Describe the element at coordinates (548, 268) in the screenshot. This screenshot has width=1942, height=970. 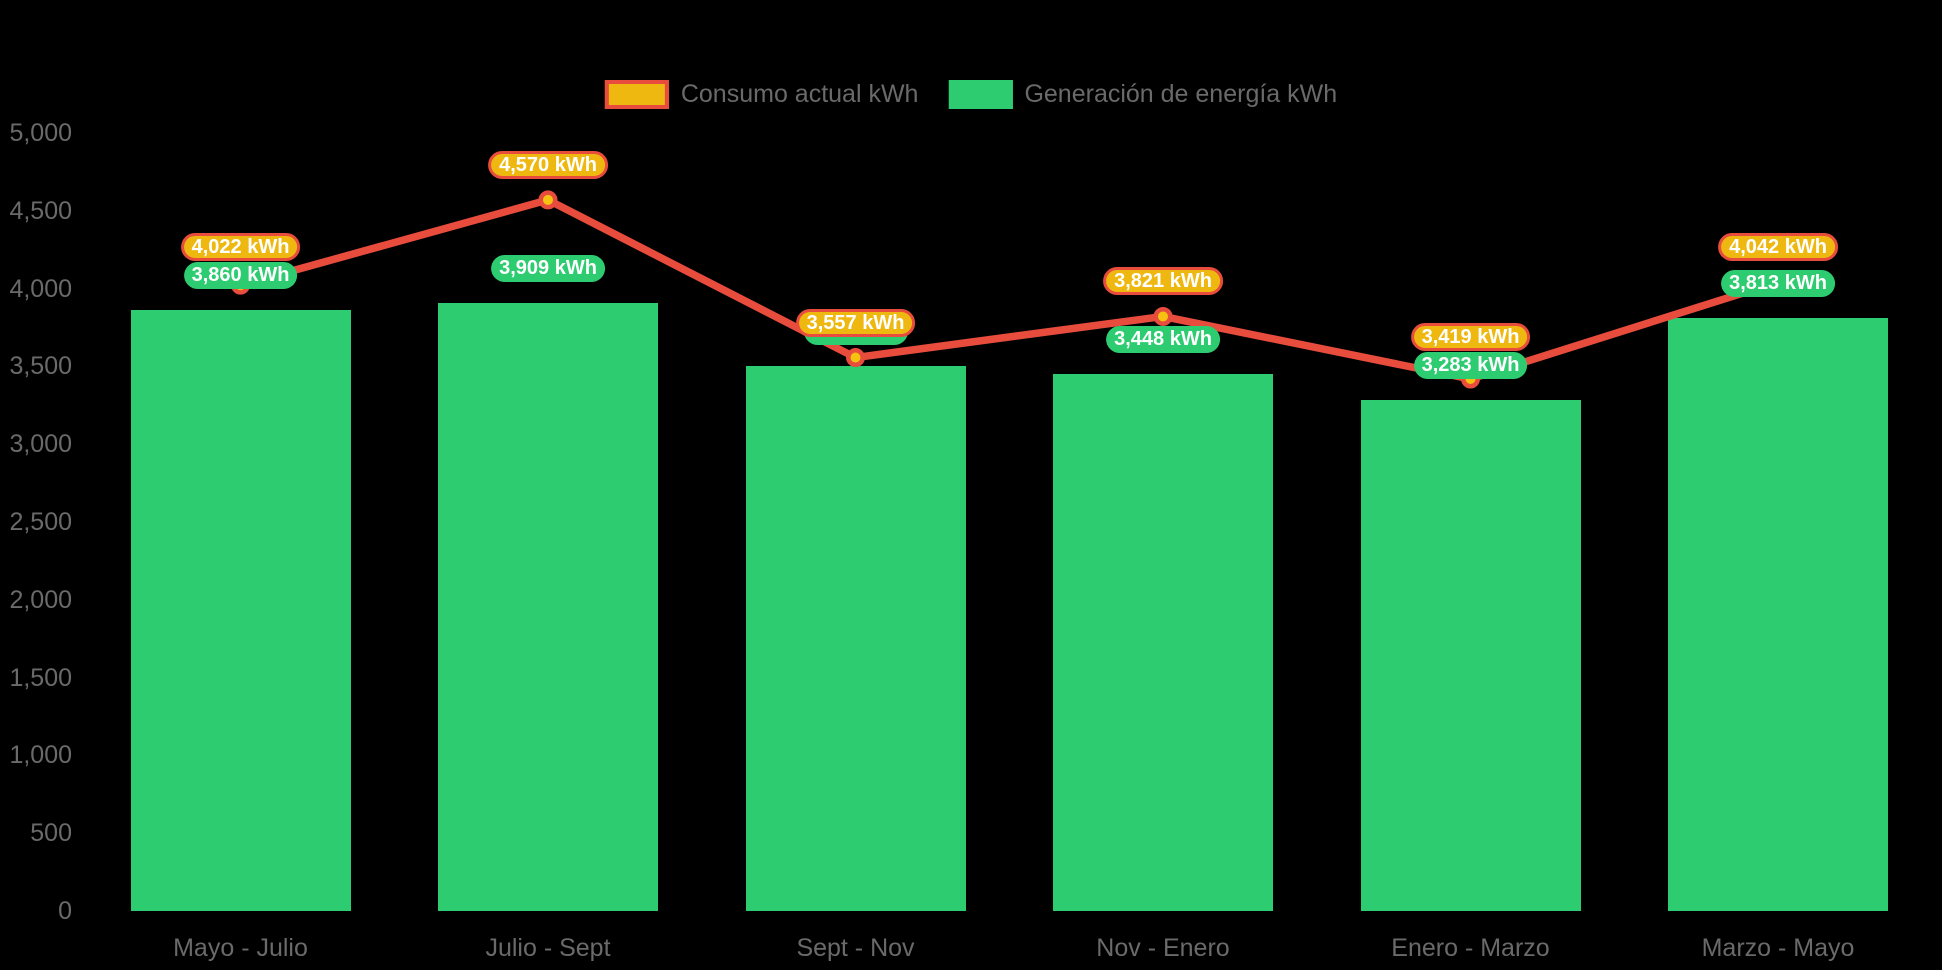
I see `generation-value-badge: 3,909 kWh` at that location.